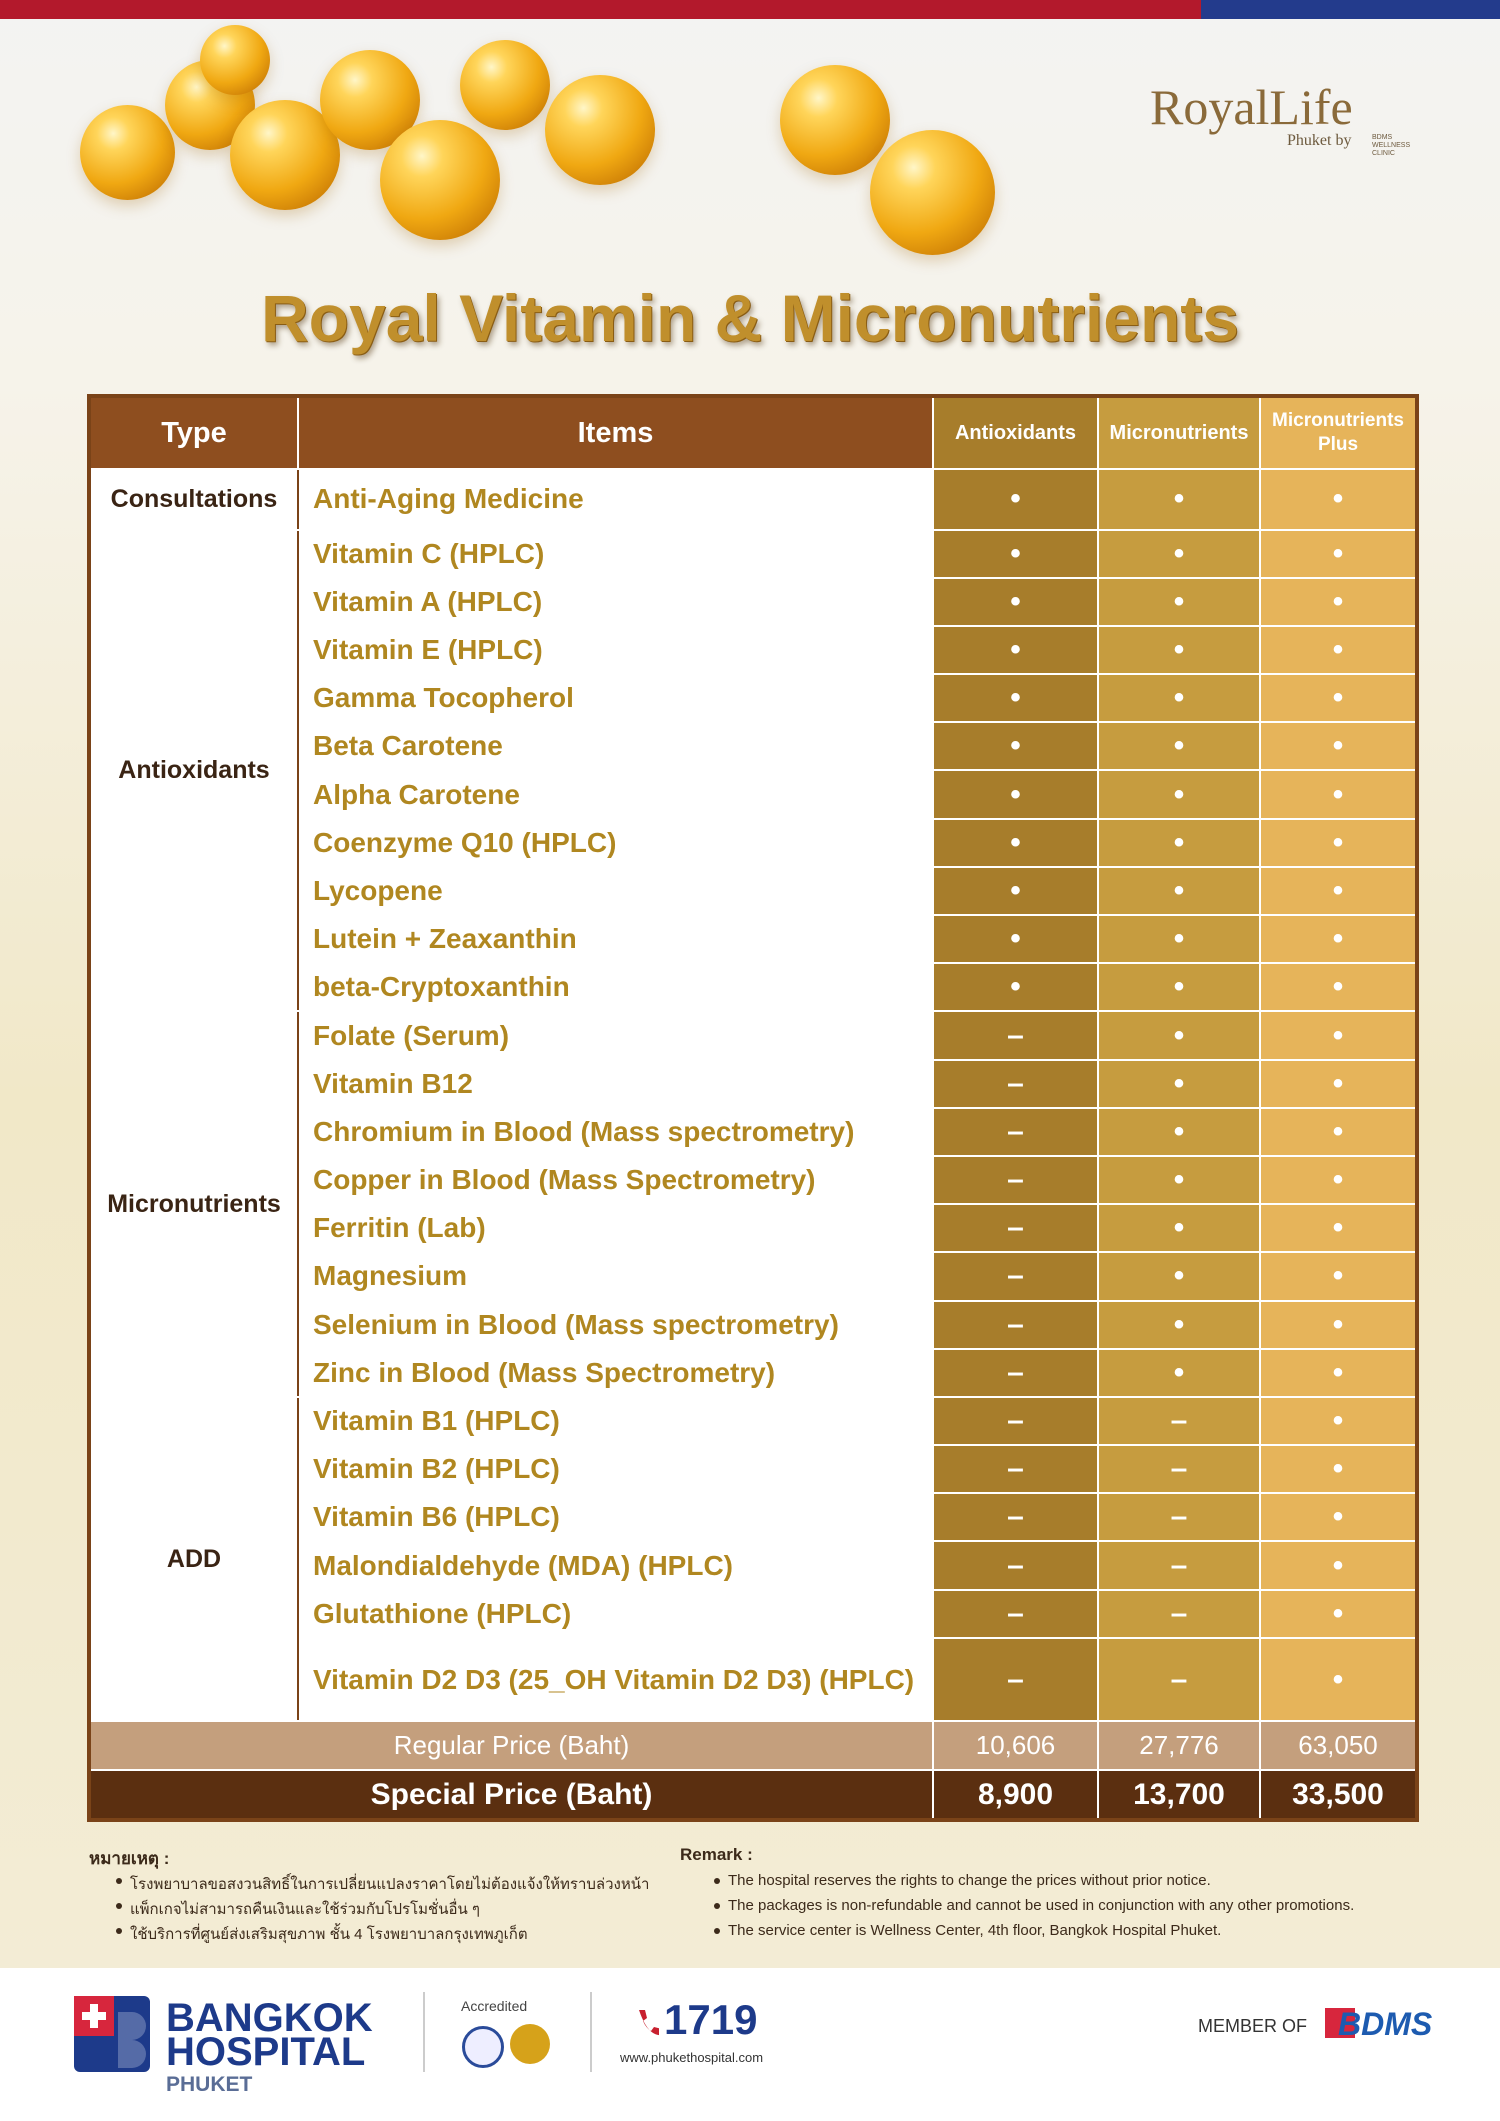  I want to click on column-header: Micronutrients, so click(1179, 432).